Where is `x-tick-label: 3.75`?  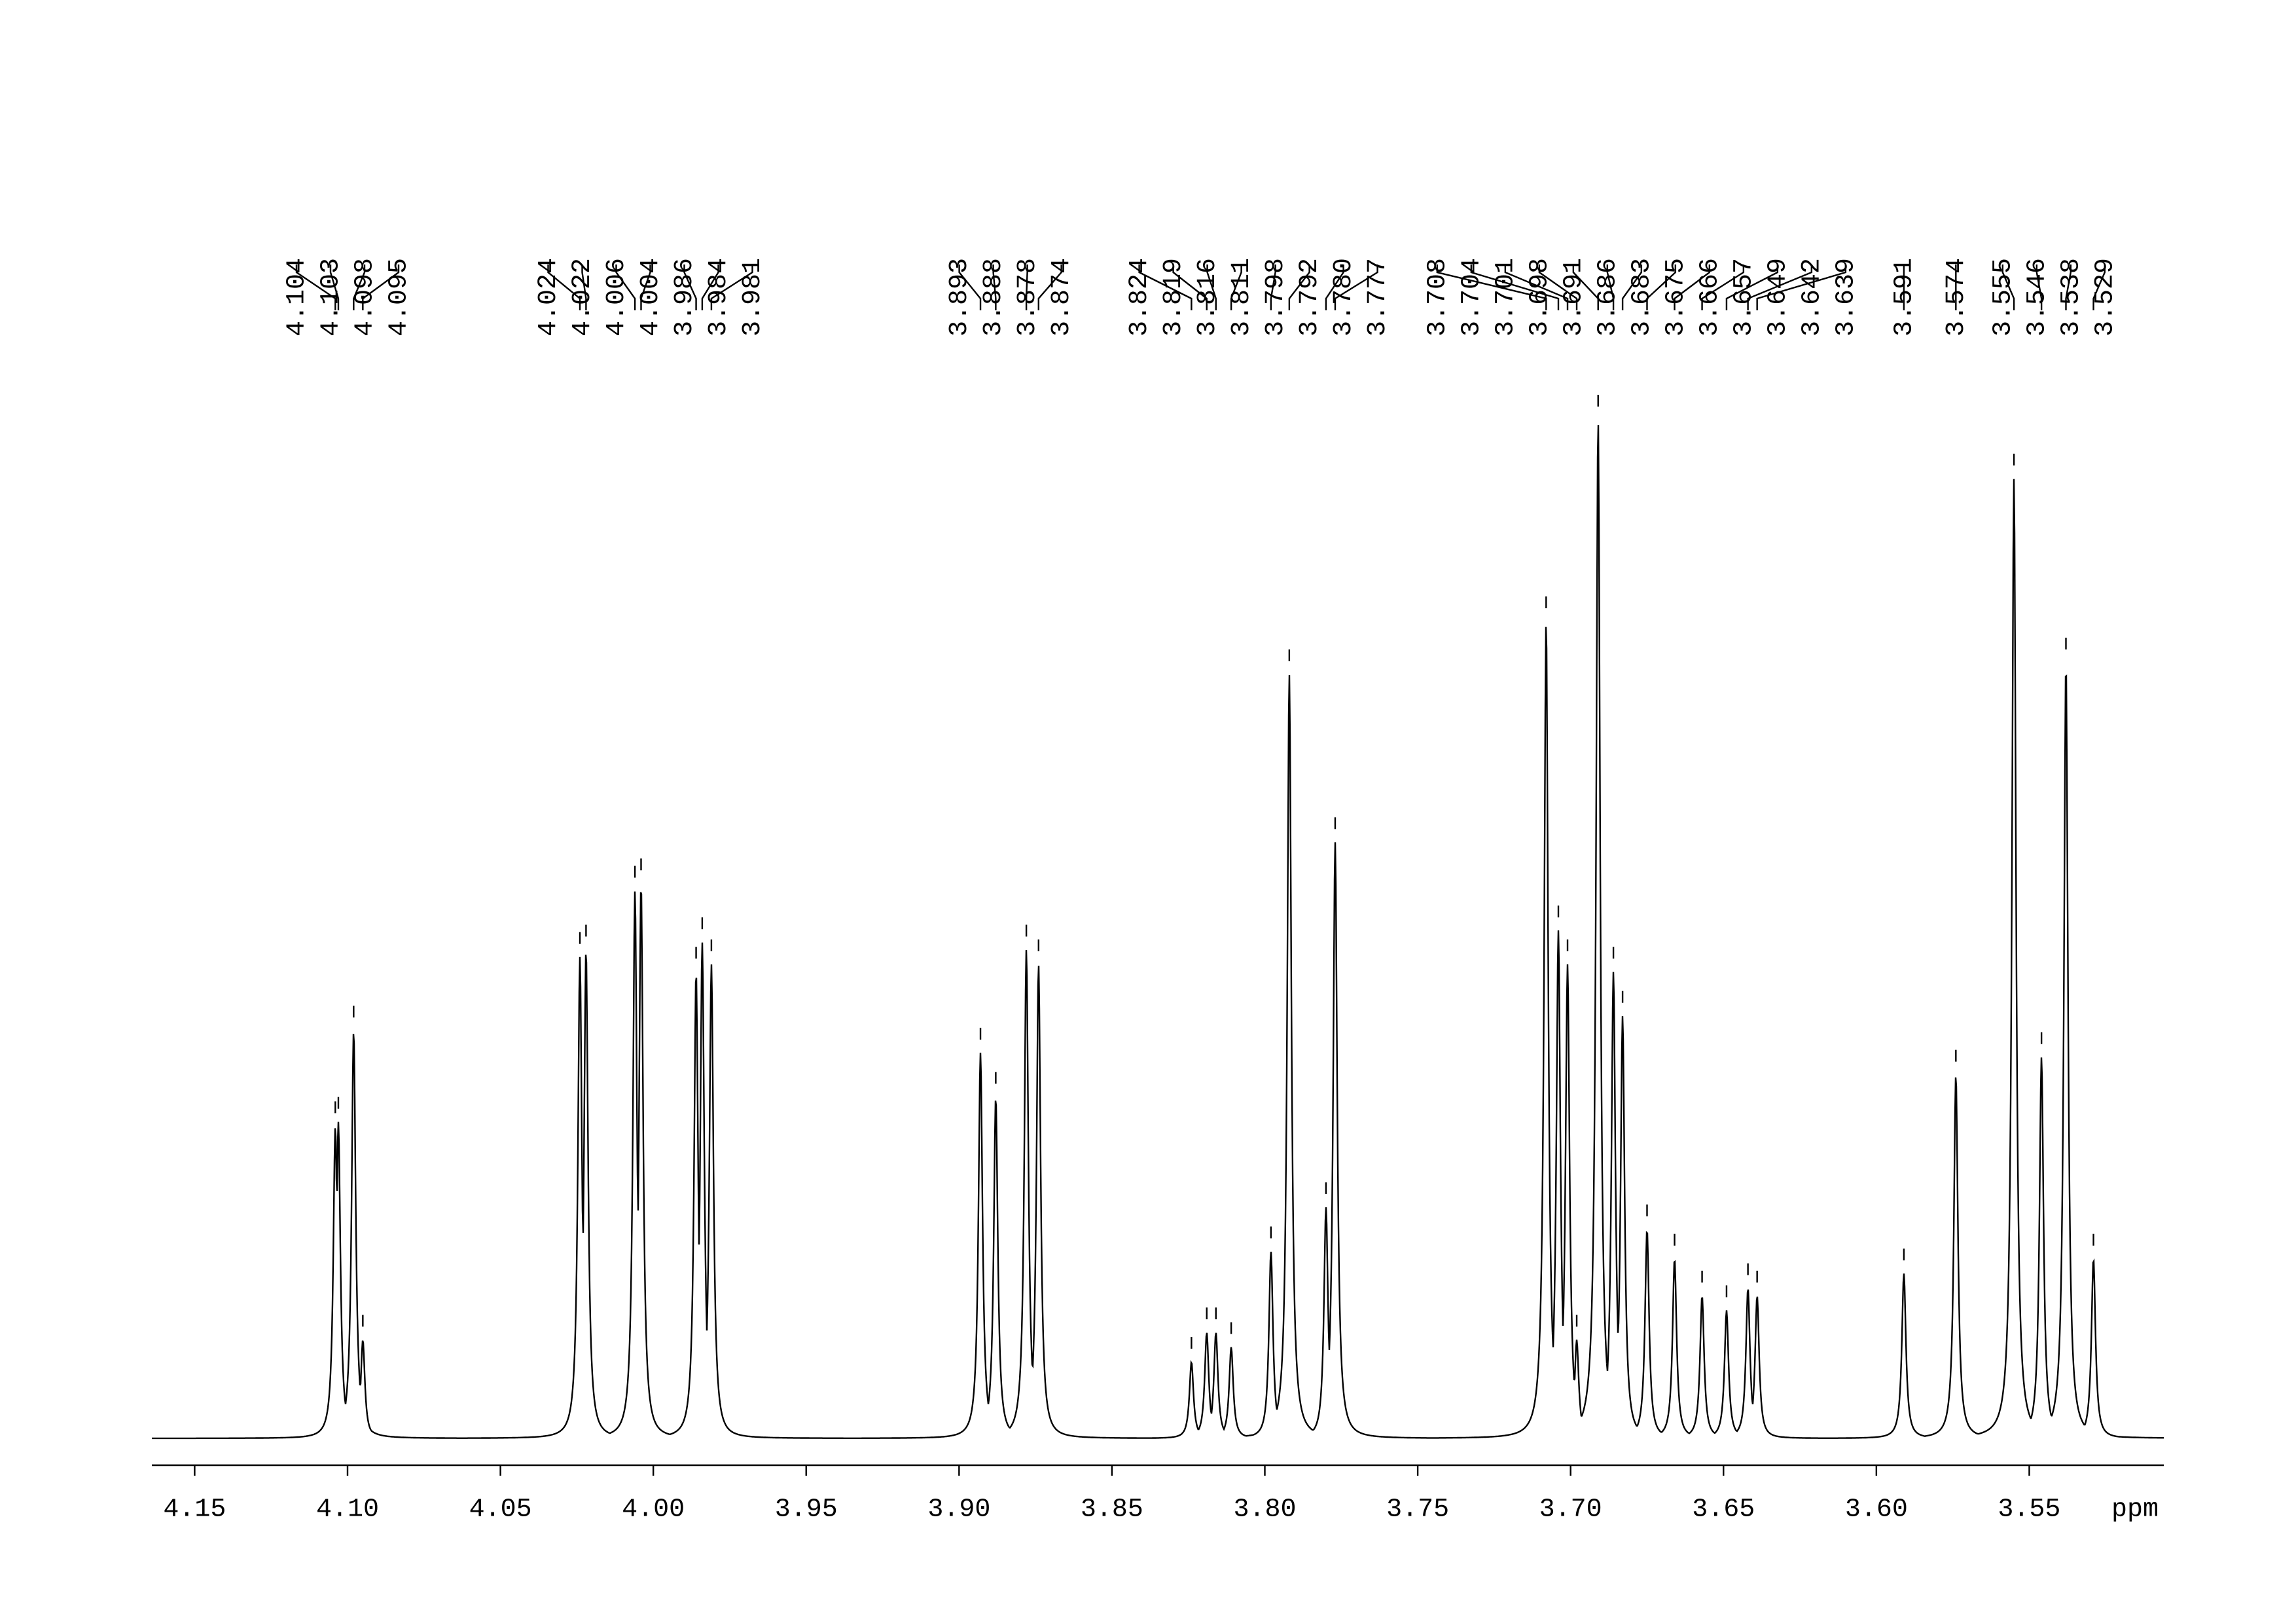
x-tick-label: 3.75 is located at coordinates (1417, 1510).